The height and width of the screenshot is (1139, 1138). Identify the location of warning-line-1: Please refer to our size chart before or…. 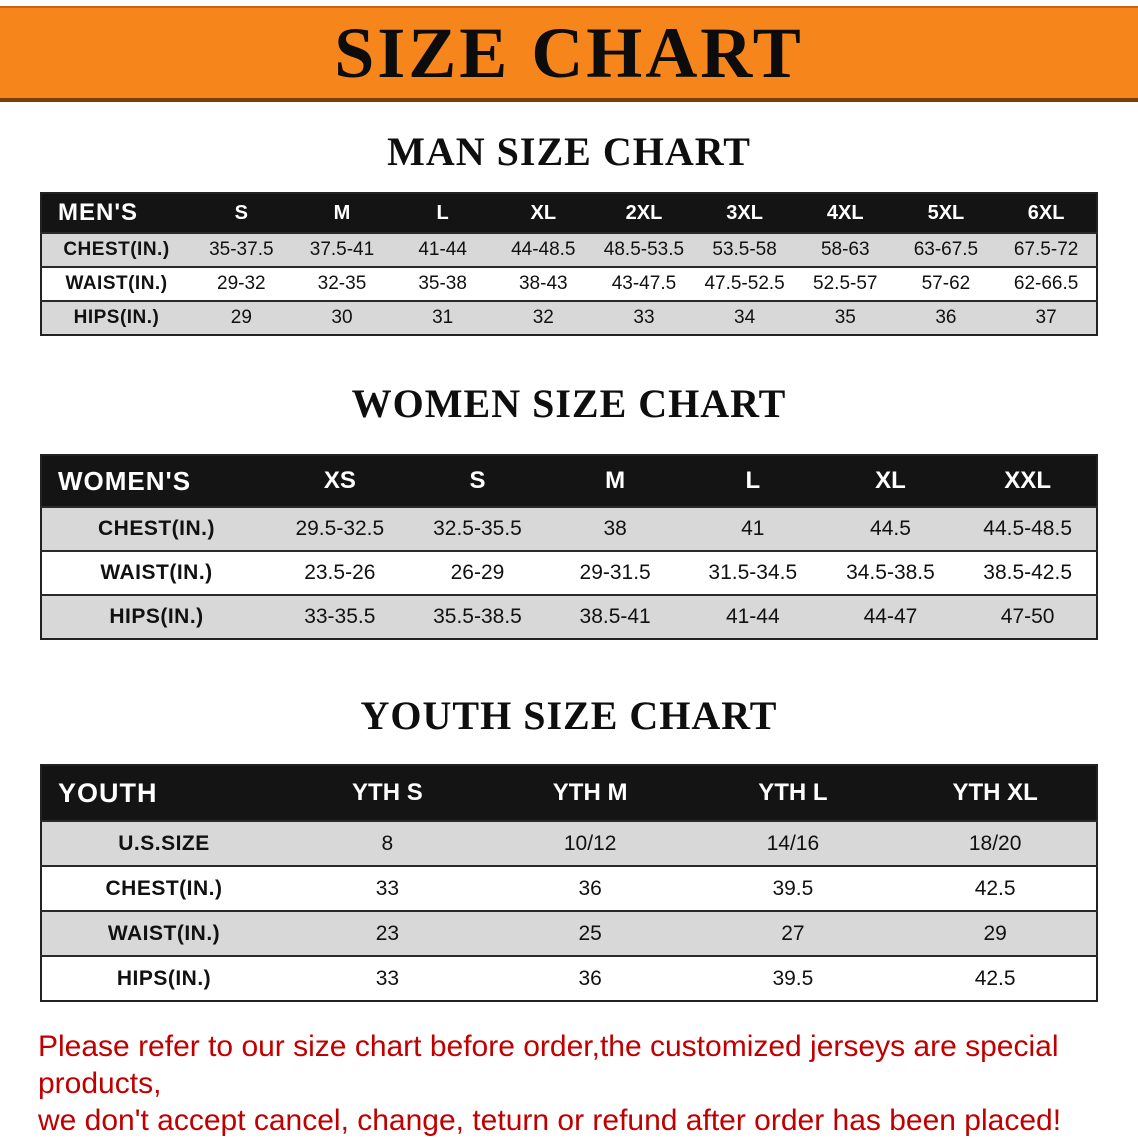
(548, 1065).